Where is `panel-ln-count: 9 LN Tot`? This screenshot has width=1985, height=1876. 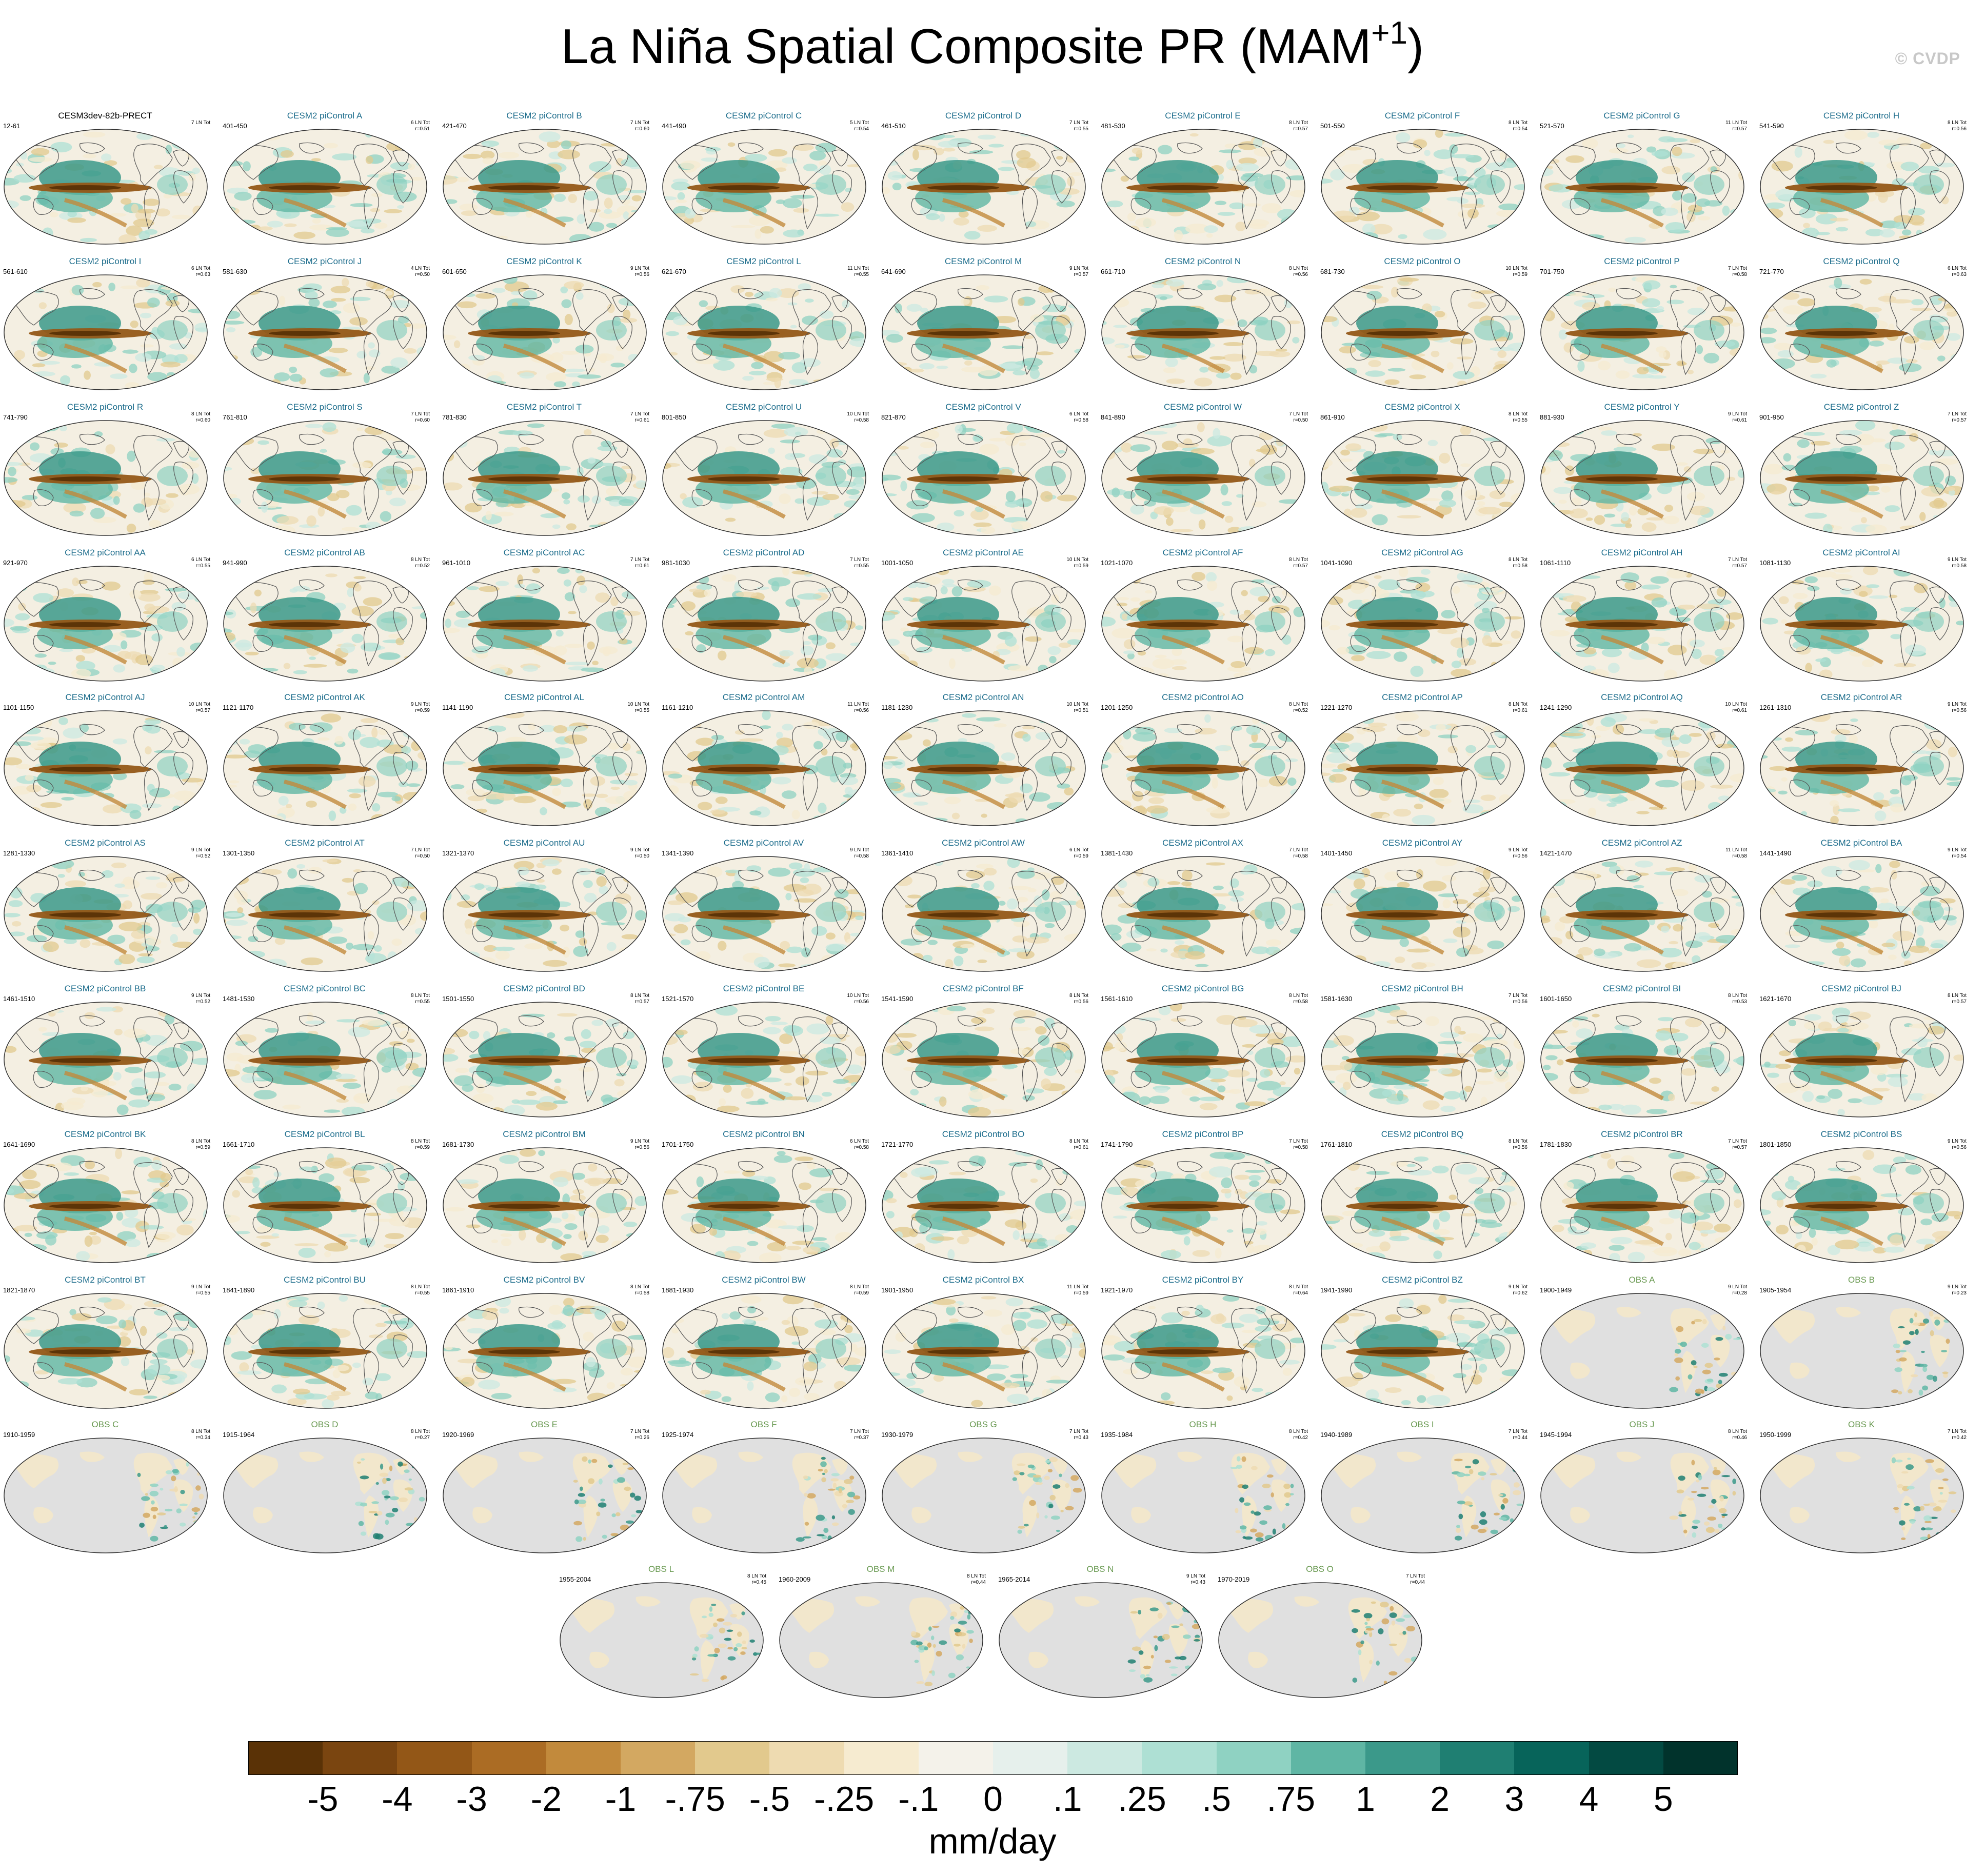 panel-ln-count: 9 LN Tot is located at coordinates (1957, 704).